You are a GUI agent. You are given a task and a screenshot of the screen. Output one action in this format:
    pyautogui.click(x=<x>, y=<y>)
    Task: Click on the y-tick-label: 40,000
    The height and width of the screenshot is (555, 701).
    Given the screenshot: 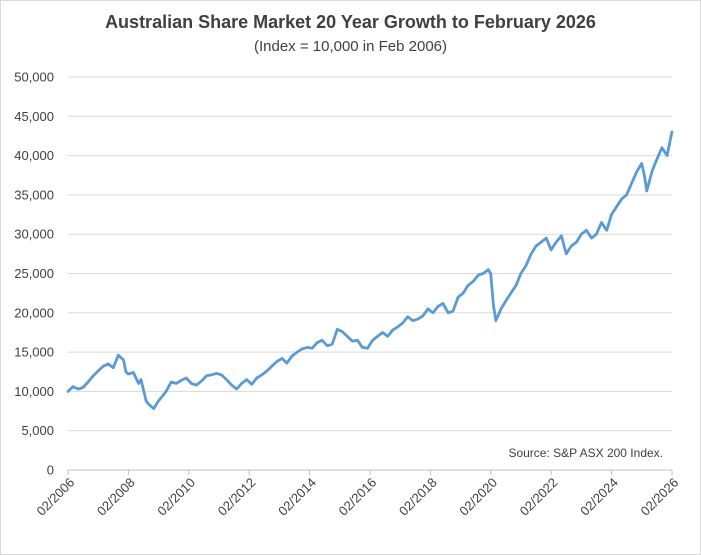 What is the action you would take?
    pyautogui.click(x=34, y=155)
    